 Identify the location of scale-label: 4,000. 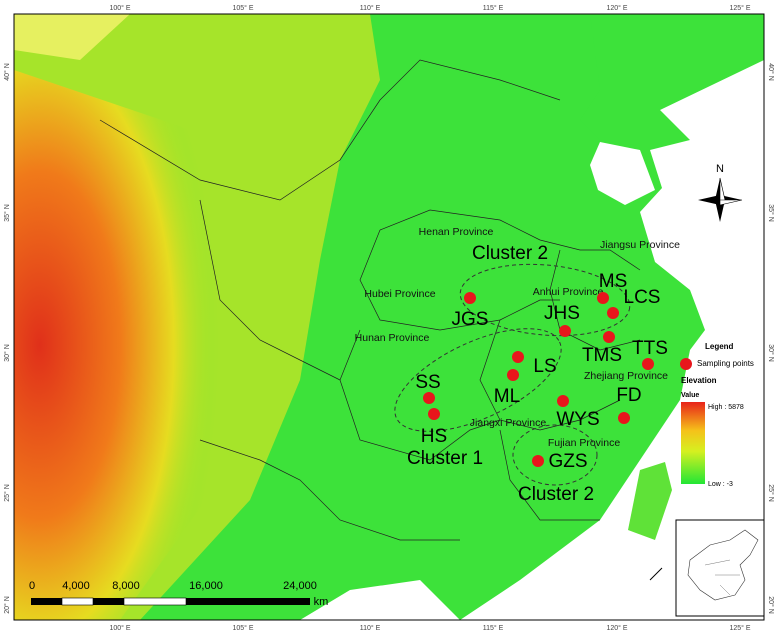
(76, 586).